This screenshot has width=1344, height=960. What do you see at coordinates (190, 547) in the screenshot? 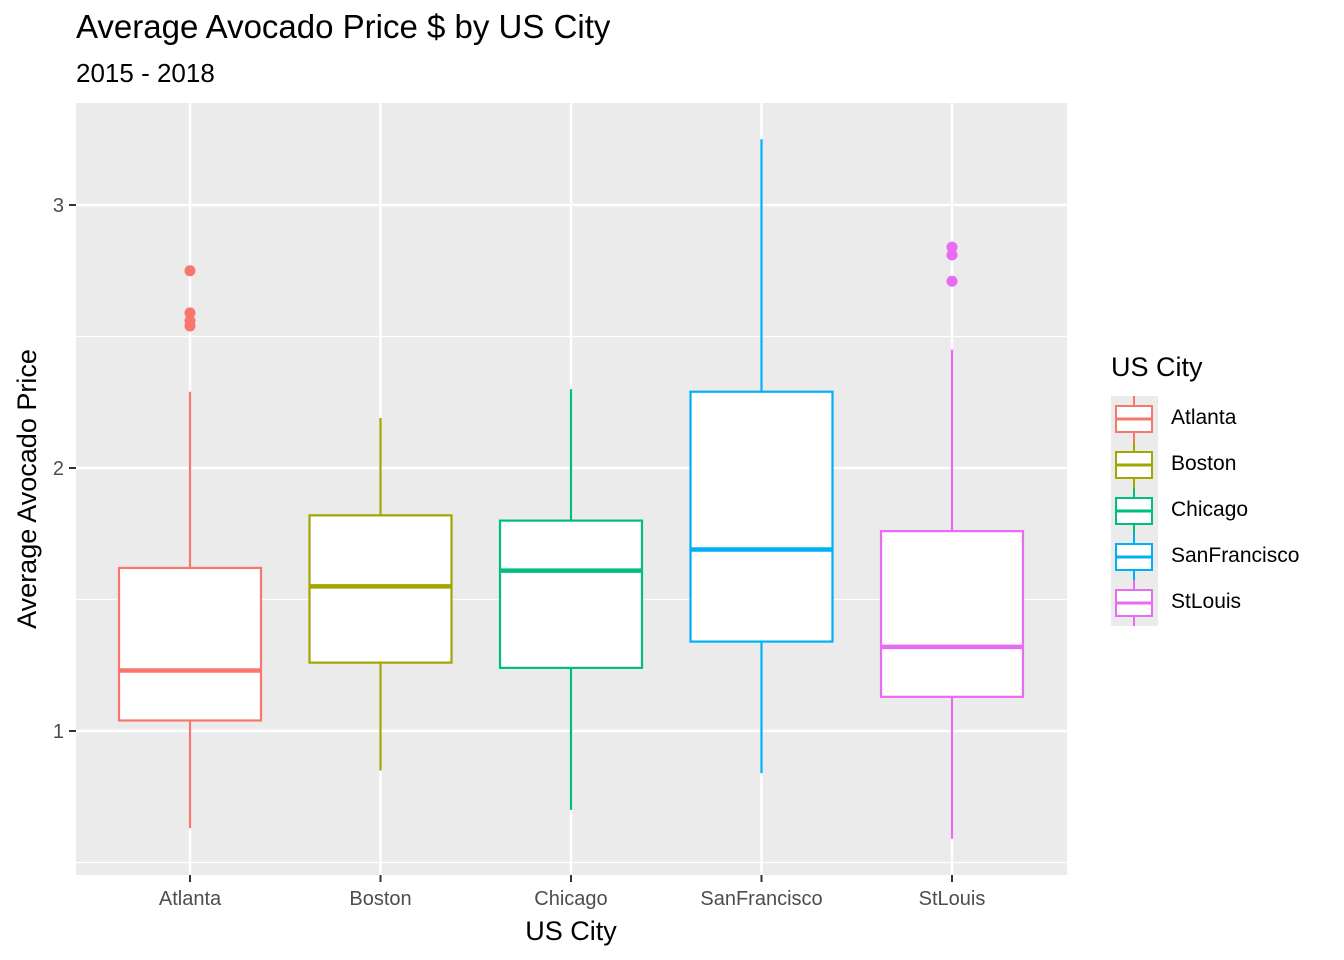
I see `boxplot-atlanta` at bounding box center [190, 547].